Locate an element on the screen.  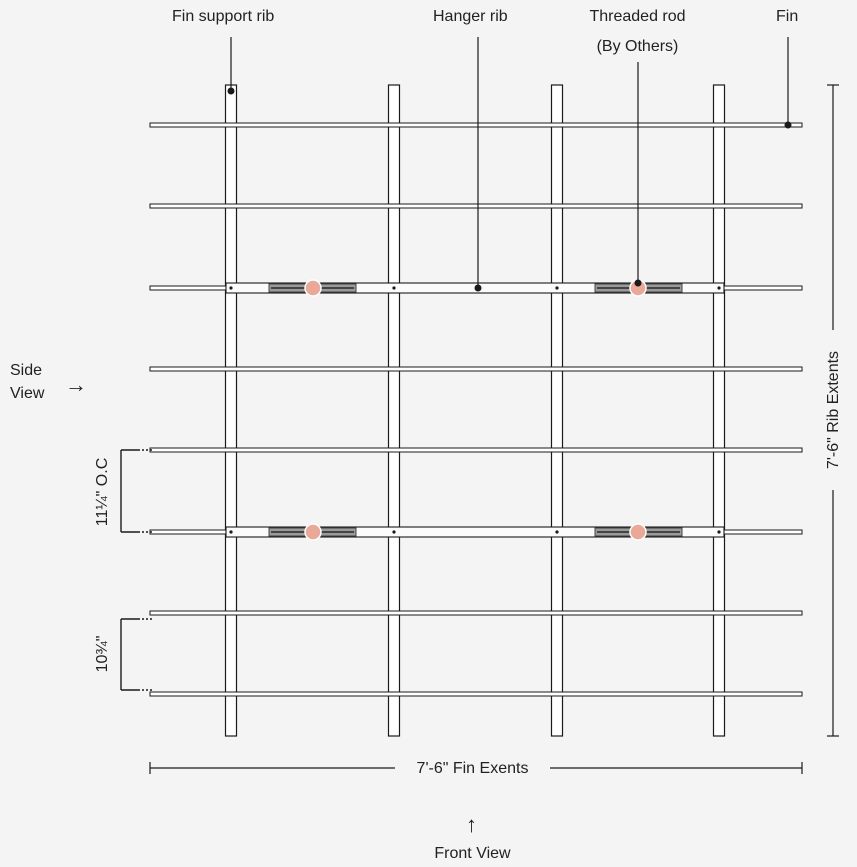
side-view-label-line2: View is located at coordinates (27, 393).